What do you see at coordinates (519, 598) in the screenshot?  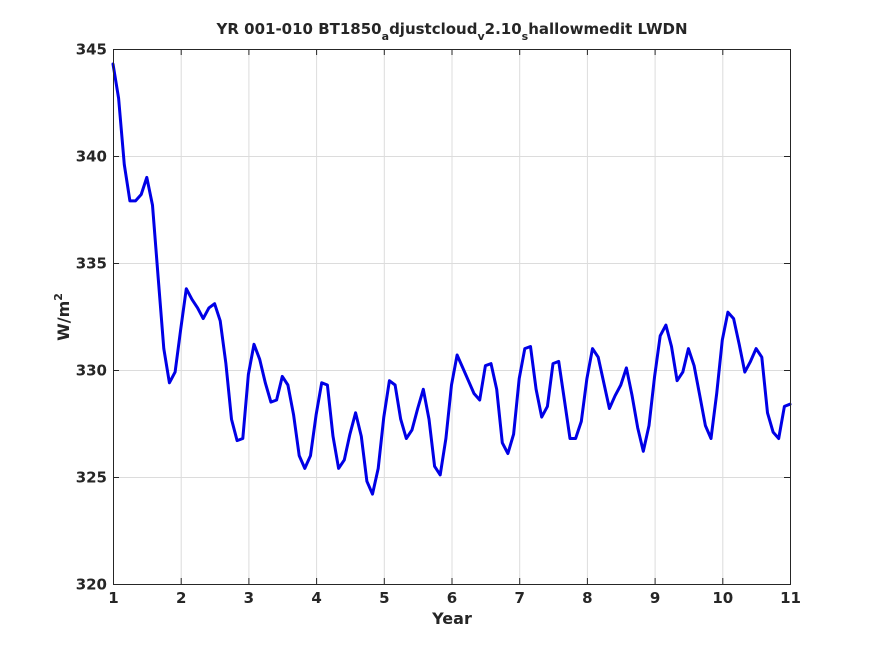 I see `x-tick-label: 7` at bounding box center [519, 598].